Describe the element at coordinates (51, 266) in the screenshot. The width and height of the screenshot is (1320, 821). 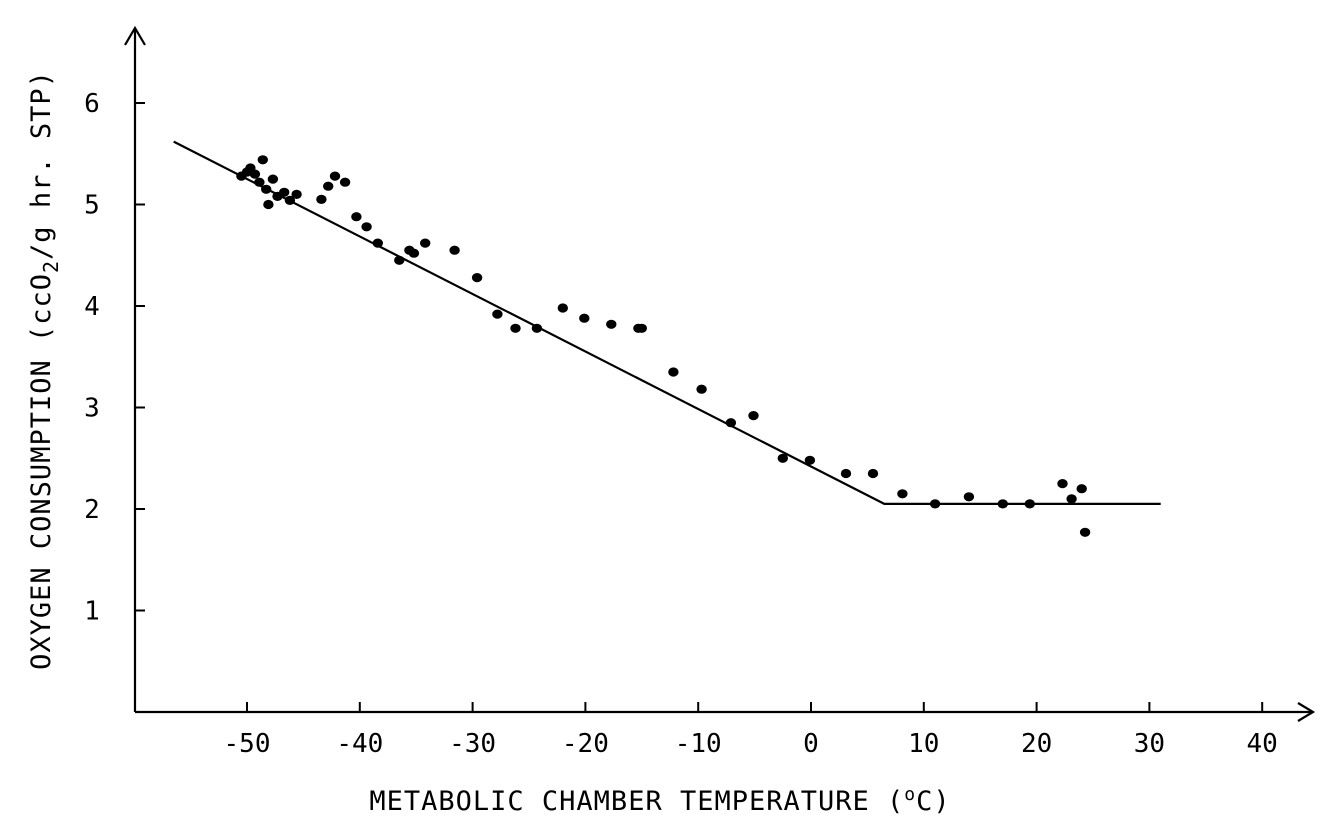
I see `y-axis-title-subscript: 2` at that location.